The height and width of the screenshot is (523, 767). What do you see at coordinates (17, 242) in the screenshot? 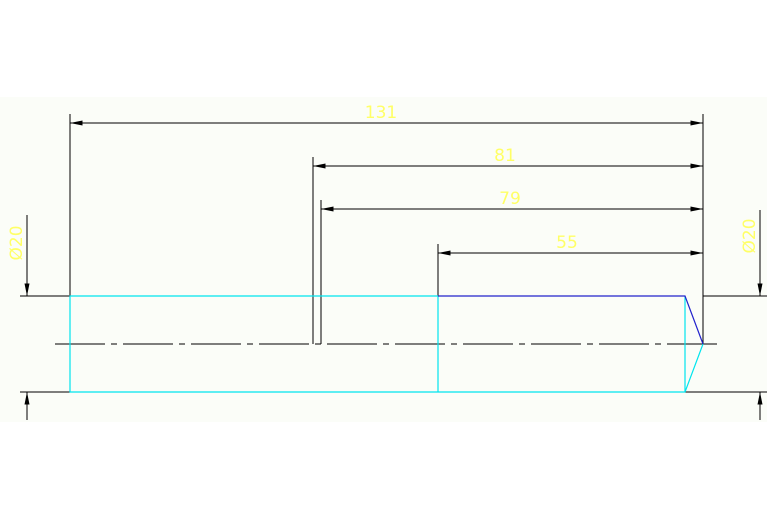
I see `diameter-text-left: Ø20` at bounding box center [17, 242].